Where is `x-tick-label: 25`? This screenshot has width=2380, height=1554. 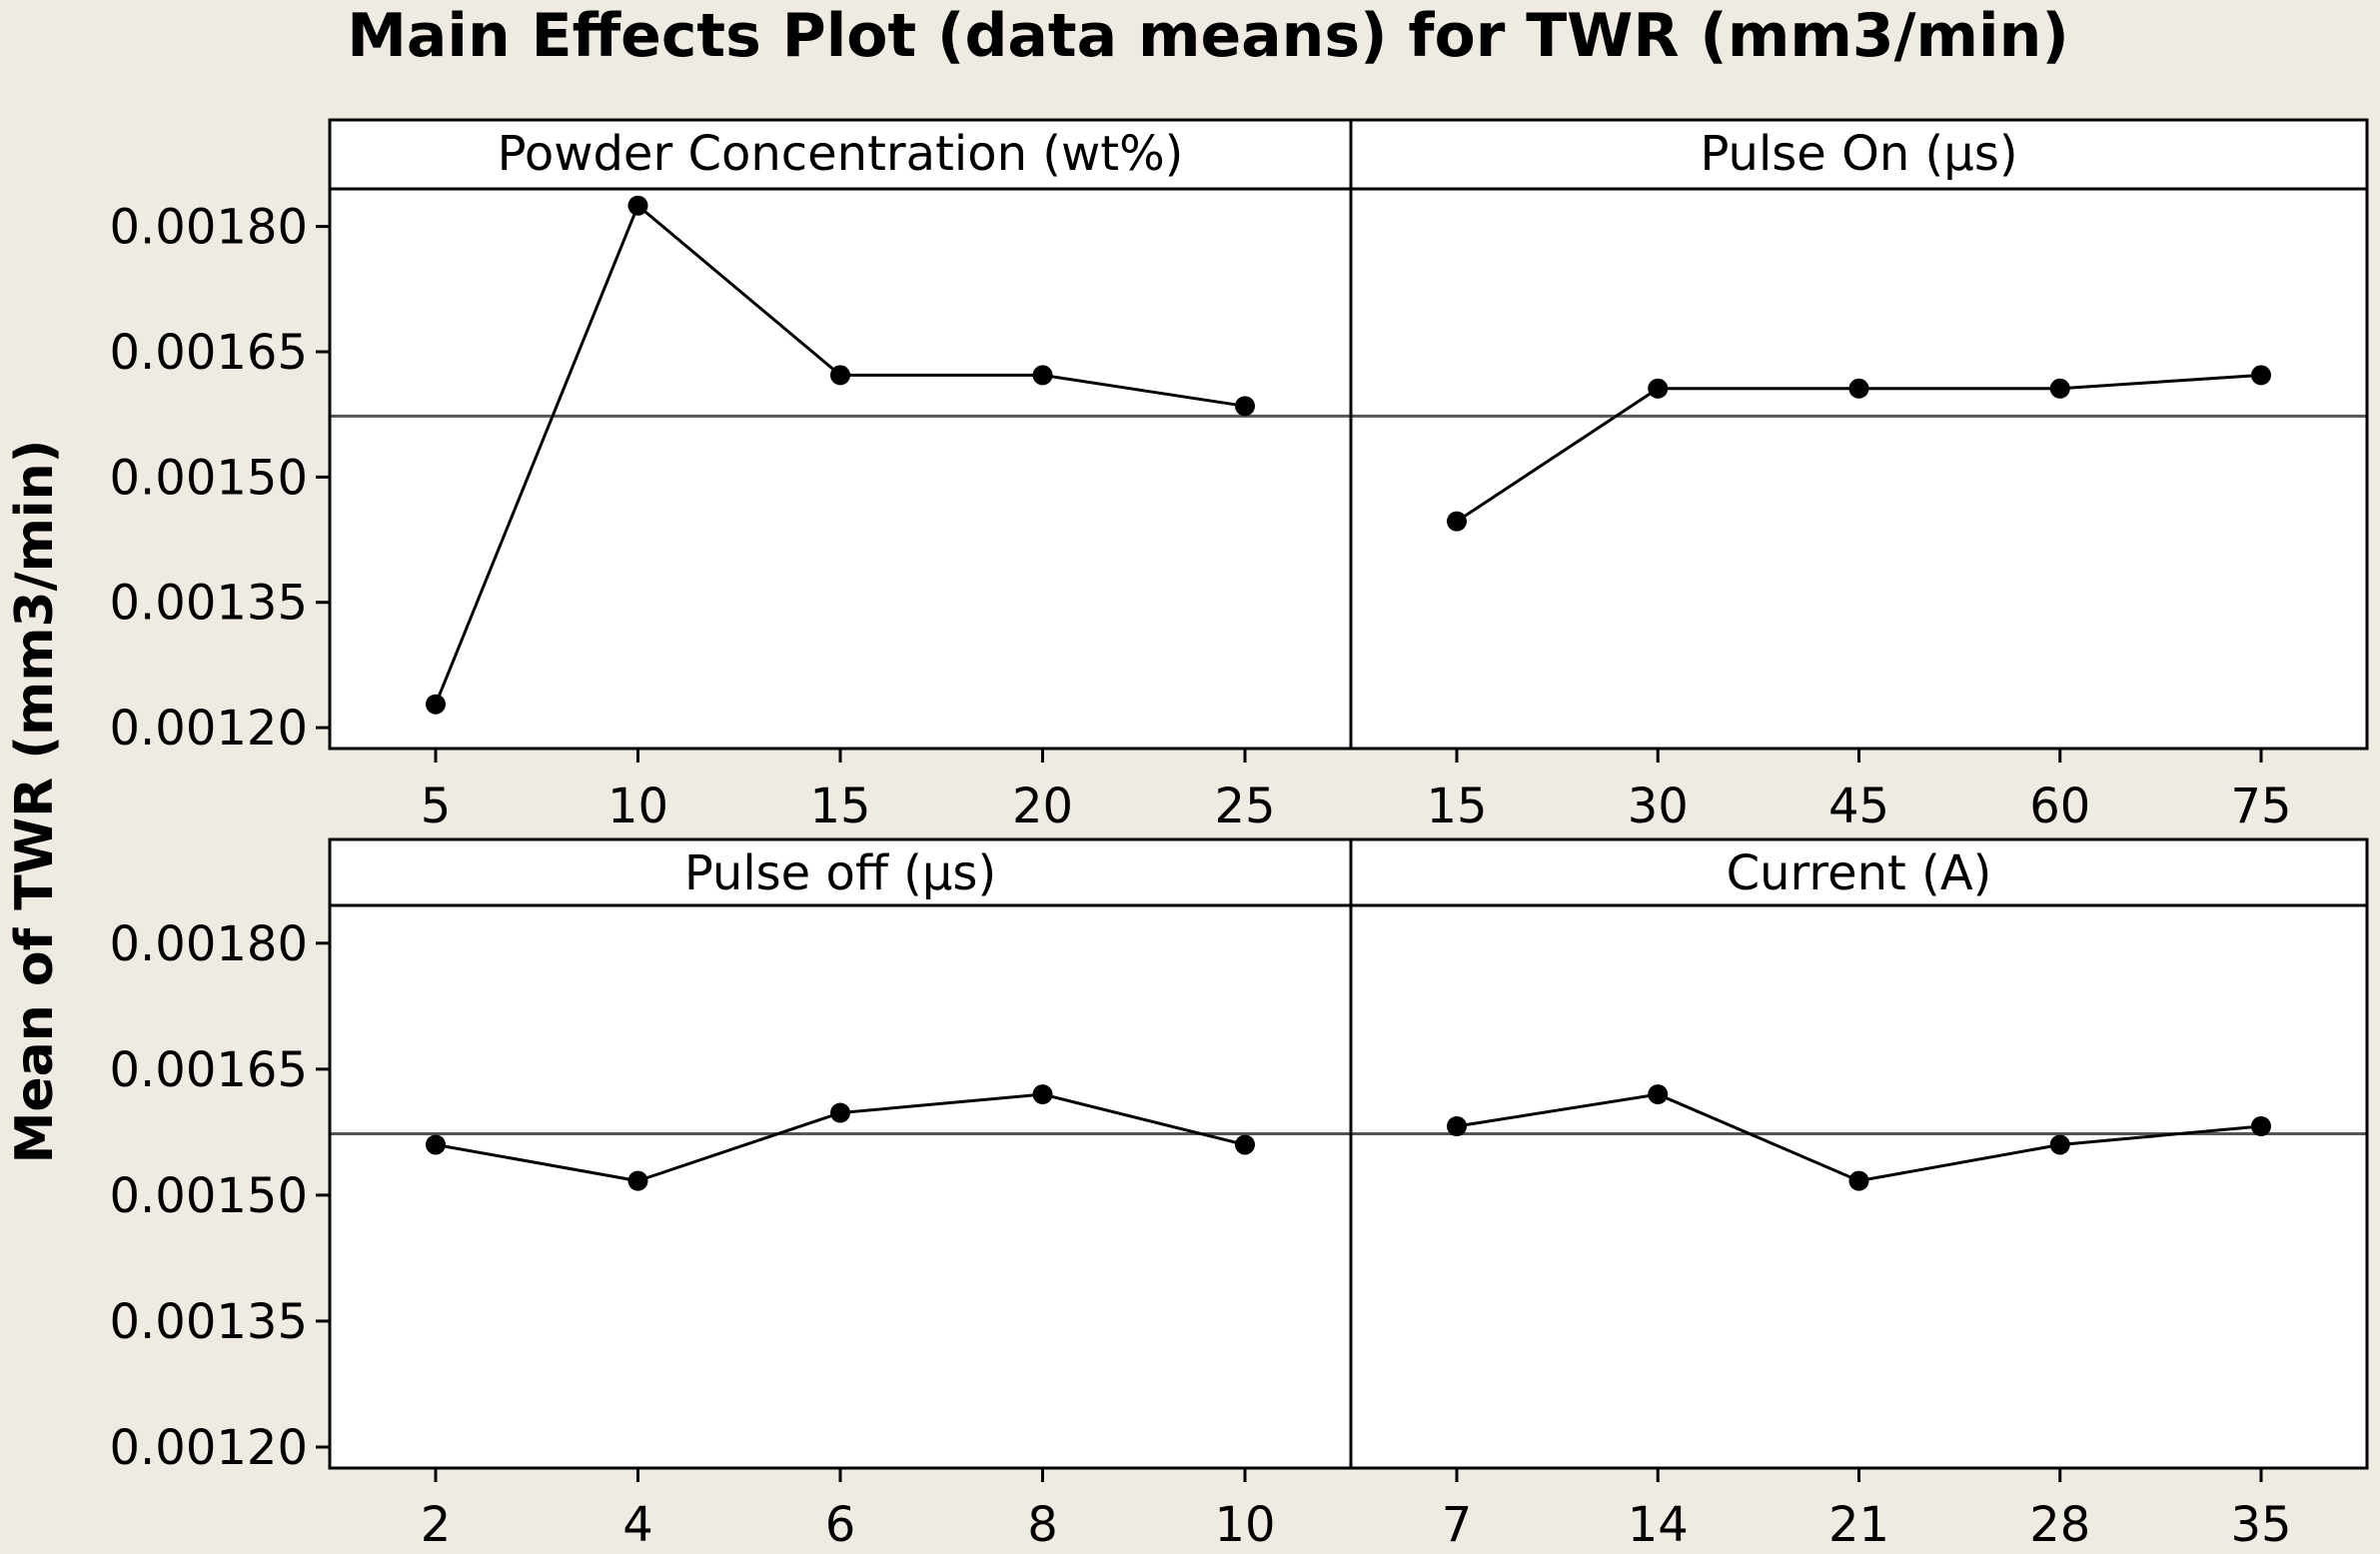 x-tick-label: 25 is located at coordinates (1245, 806).